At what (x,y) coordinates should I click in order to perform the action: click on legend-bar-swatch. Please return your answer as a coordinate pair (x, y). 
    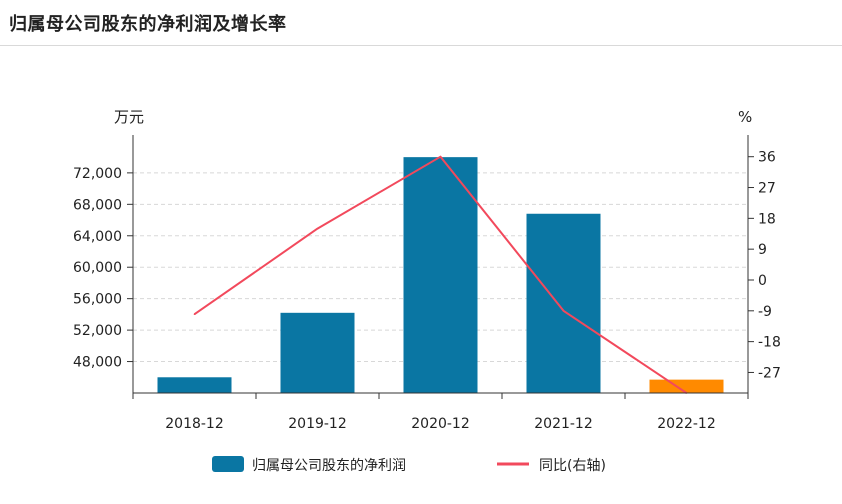
    Looking at the image, I should click on (228, 464).